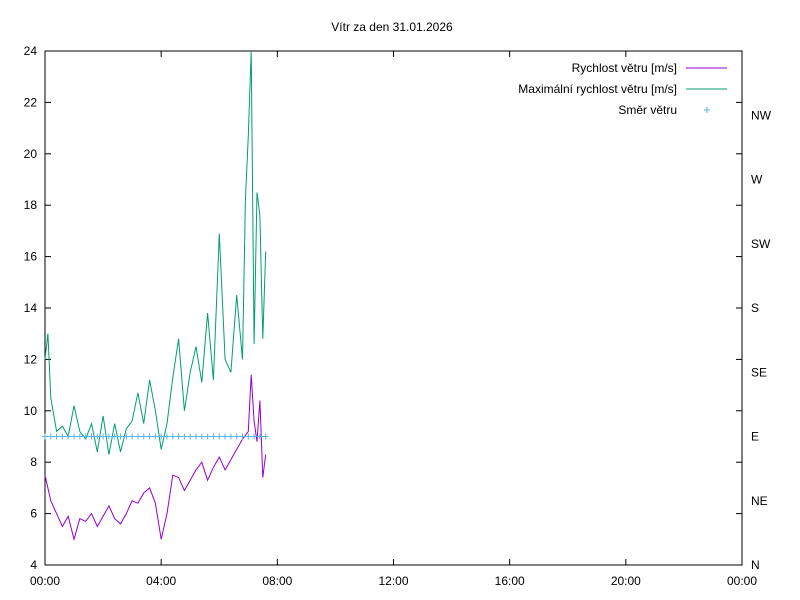 The width and height of the screenshot is (800, 600). What do you see at coordinates (392, 27) in the screenshot?
I see `chart-title: Vítr za den 31.01.2026` at bounding box center [392, 27].